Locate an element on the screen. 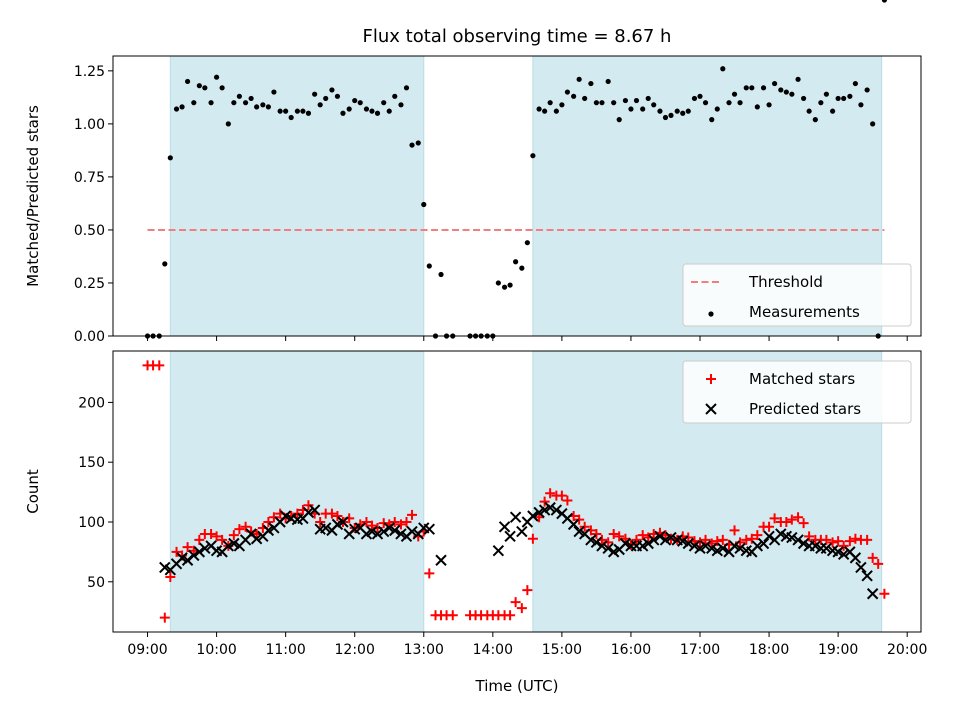  x-tick-label: 20:00 is located at coordinates (907, 650).